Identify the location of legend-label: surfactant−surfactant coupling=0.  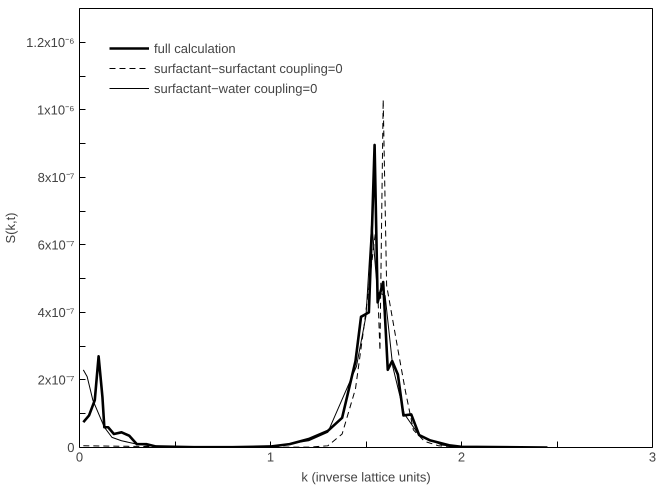
(248, 68).